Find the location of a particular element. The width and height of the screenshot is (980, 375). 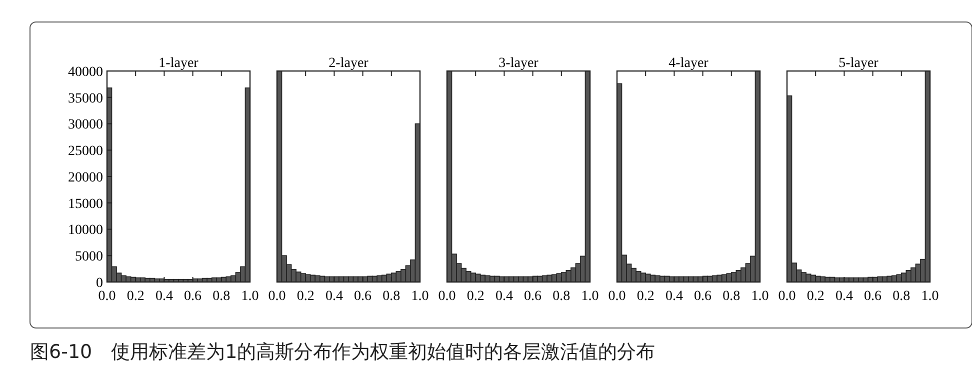

y-tick-label: 5000 is located at coordinates (89, 257).